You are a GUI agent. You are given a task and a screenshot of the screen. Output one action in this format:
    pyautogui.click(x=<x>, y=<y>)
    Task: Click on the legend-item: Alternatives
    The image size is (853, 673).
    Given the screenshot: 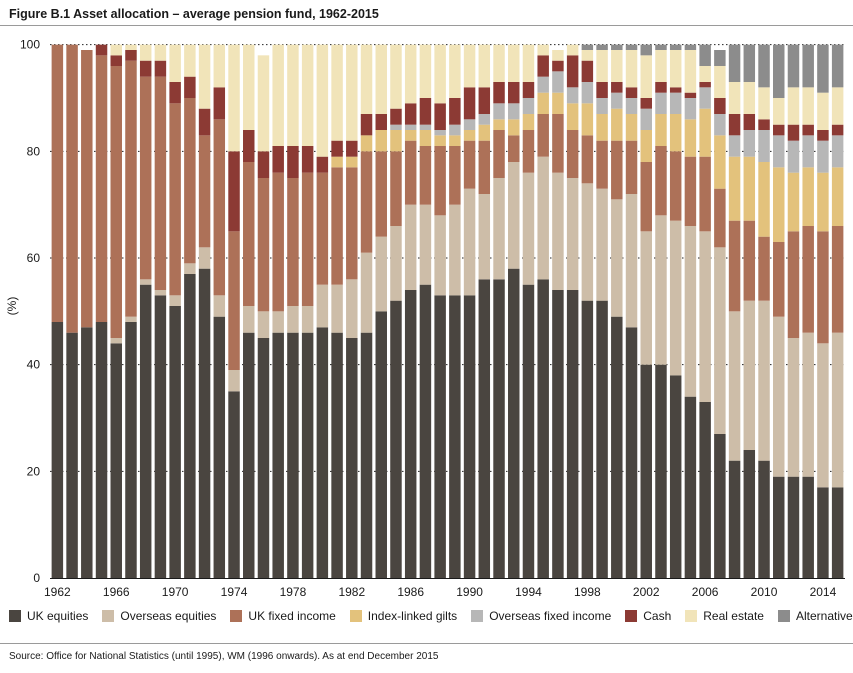 What is the action you would take?
    pyautogui.click(x=815, y=616)
    